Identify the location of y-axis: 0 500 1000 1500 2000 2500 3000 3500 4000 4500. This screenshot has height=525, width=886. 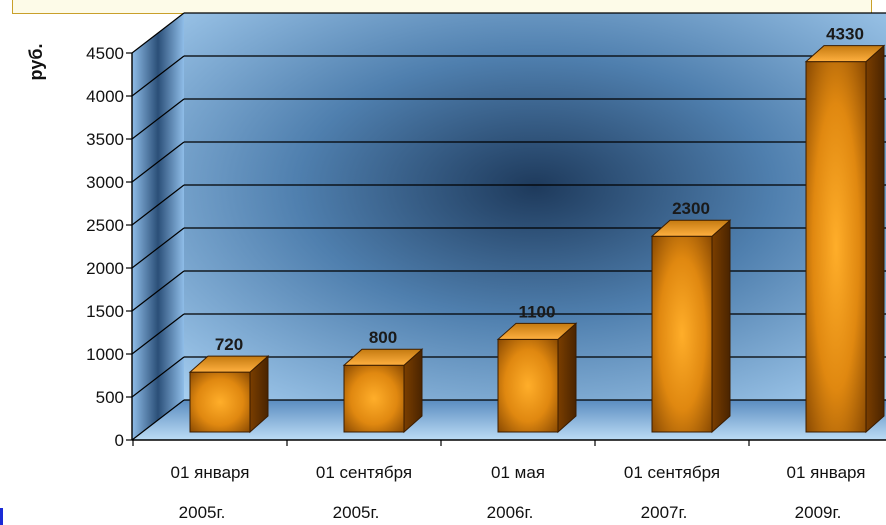
(109, 247).